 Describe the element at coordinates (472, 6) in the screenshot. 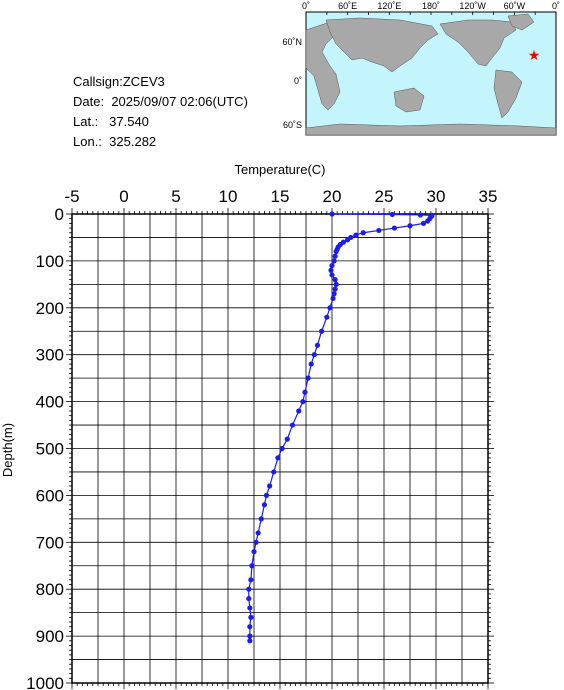

I see `map-lon-label: 120˚W` at that location.